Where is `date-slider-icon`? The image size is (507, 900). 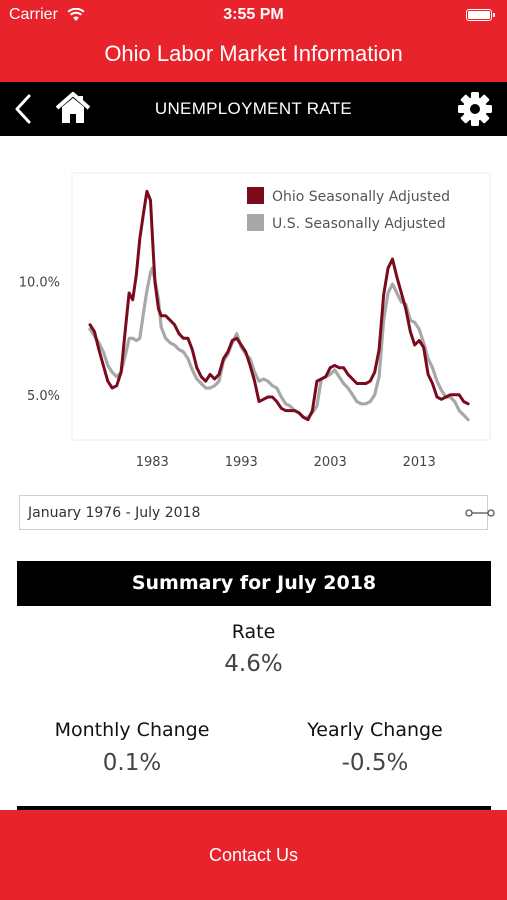 date-slider-icon is located at coordinates (480, 513).